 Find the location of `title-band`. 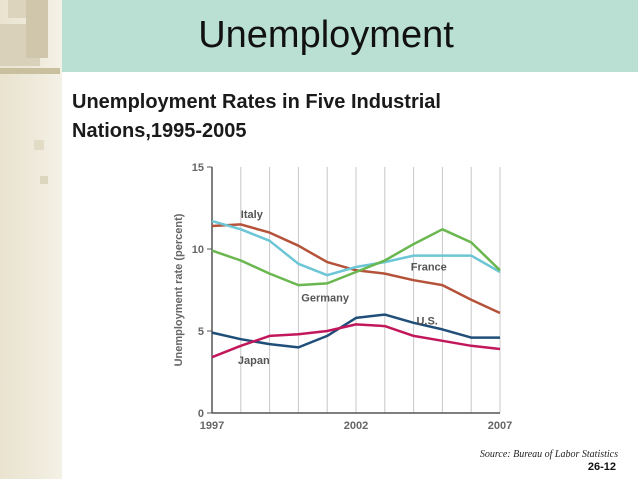

title-band is located at coordinates (350, 36).